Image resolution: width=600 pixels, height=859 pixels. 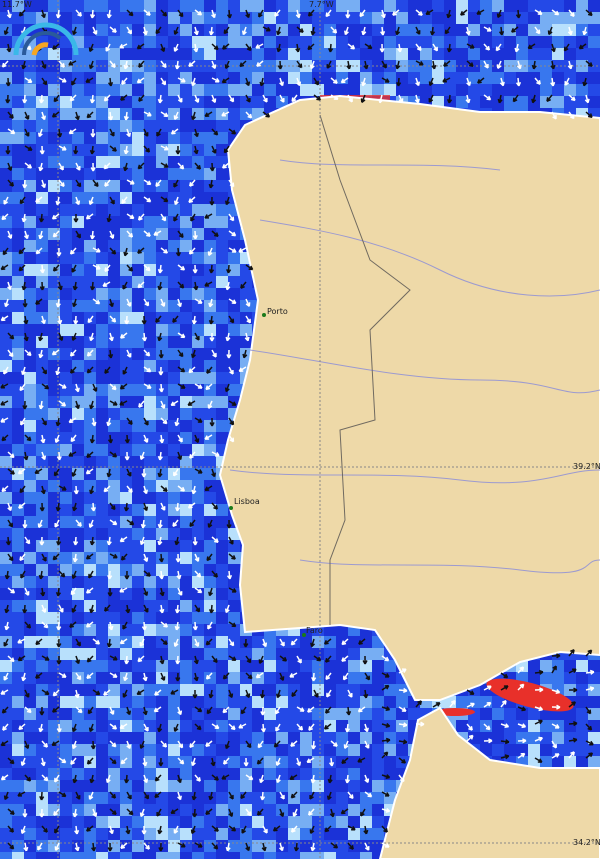 What do you see at coordinates (231, 508) in the screenshot?
I see `city-marker-lisboa` at bounding box center [231, 508].